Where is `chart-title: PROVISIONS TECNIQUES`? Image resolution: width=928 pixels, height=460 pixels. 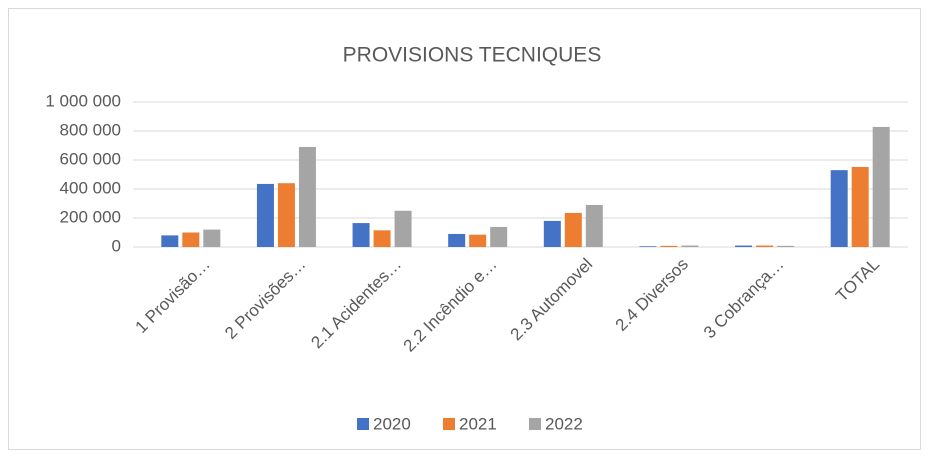
chart-title: PROVISIONS TECNIQUES is located at coordinates (472, 55).